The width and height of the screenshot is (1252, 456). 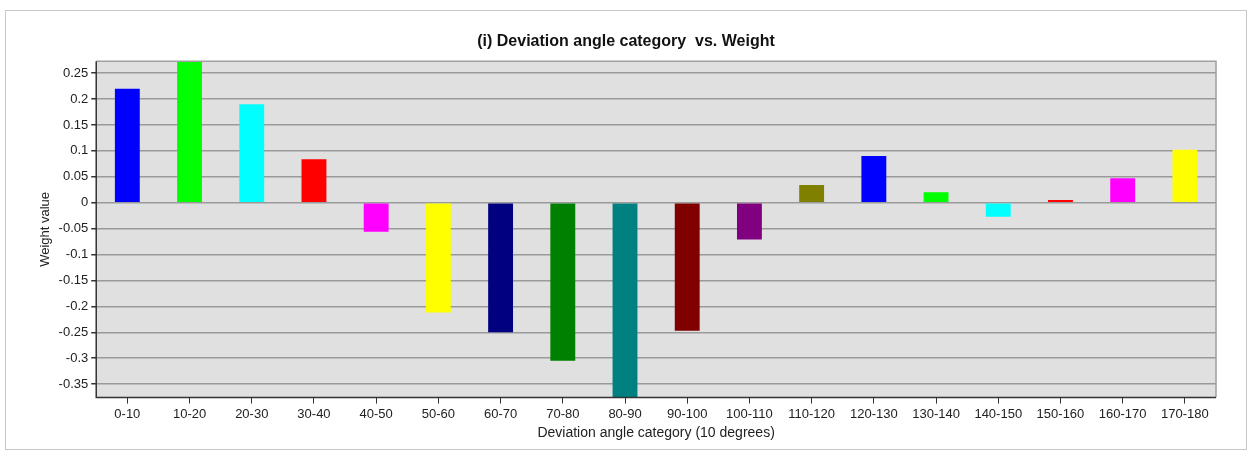 I want to click on y-tick-label: -0.05, so click(x=73, y=228).